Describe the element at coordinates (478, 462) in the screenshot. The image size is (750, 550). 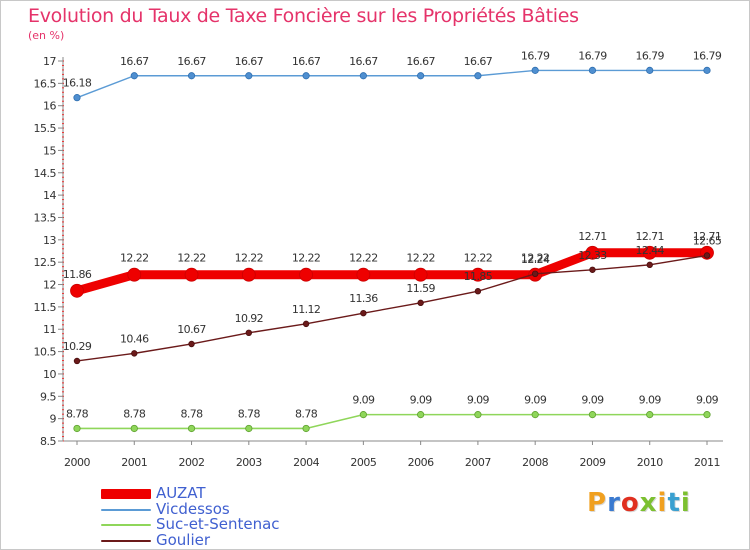
I see `x-tick-label: 2007` at that location.